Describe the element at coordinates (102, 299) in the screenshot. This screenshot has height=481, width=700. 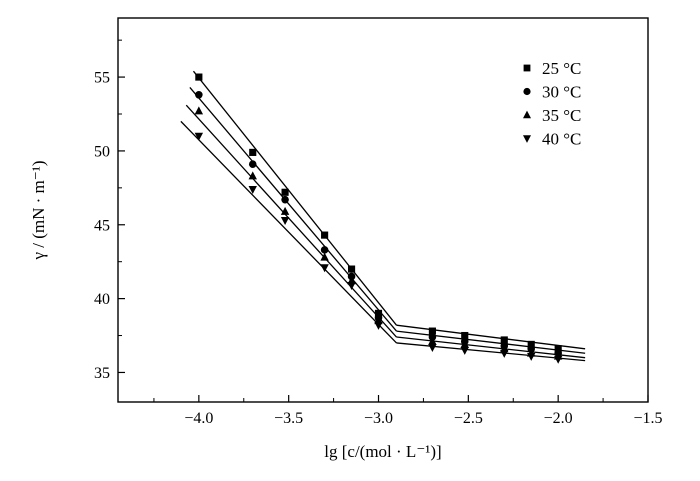
I see `y-tick-label: 40` at that location.